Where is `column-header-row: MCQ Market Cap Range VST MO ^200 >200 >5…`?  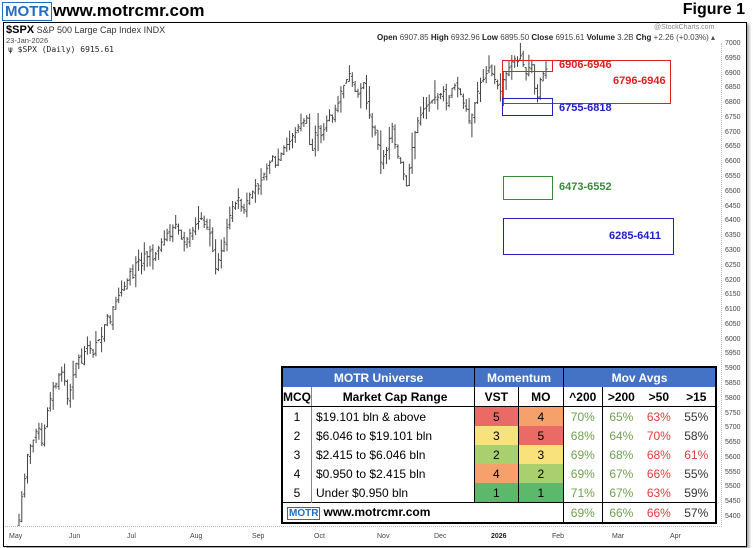 column-header-row: MCQ Market Cap Range VST MO ^200 >200 >5… is located at coordinates (499, 397).